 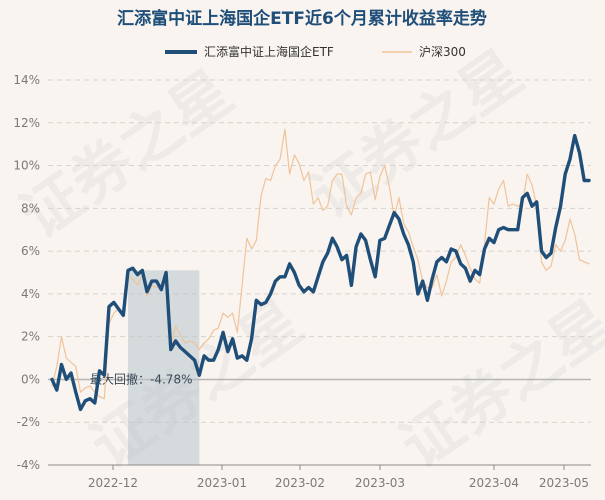 What do you see at coordinates (442, 52) in the screenshot?
I see `legend-label-csi300: 沪深300` at bounding box center [442, 52].